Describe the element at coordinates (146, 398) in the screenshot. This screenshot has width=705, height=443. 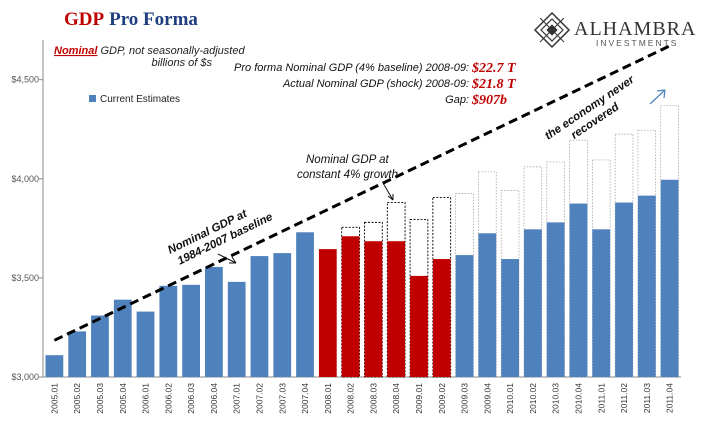
I see `x-tick-label: 2006.01` at that location.